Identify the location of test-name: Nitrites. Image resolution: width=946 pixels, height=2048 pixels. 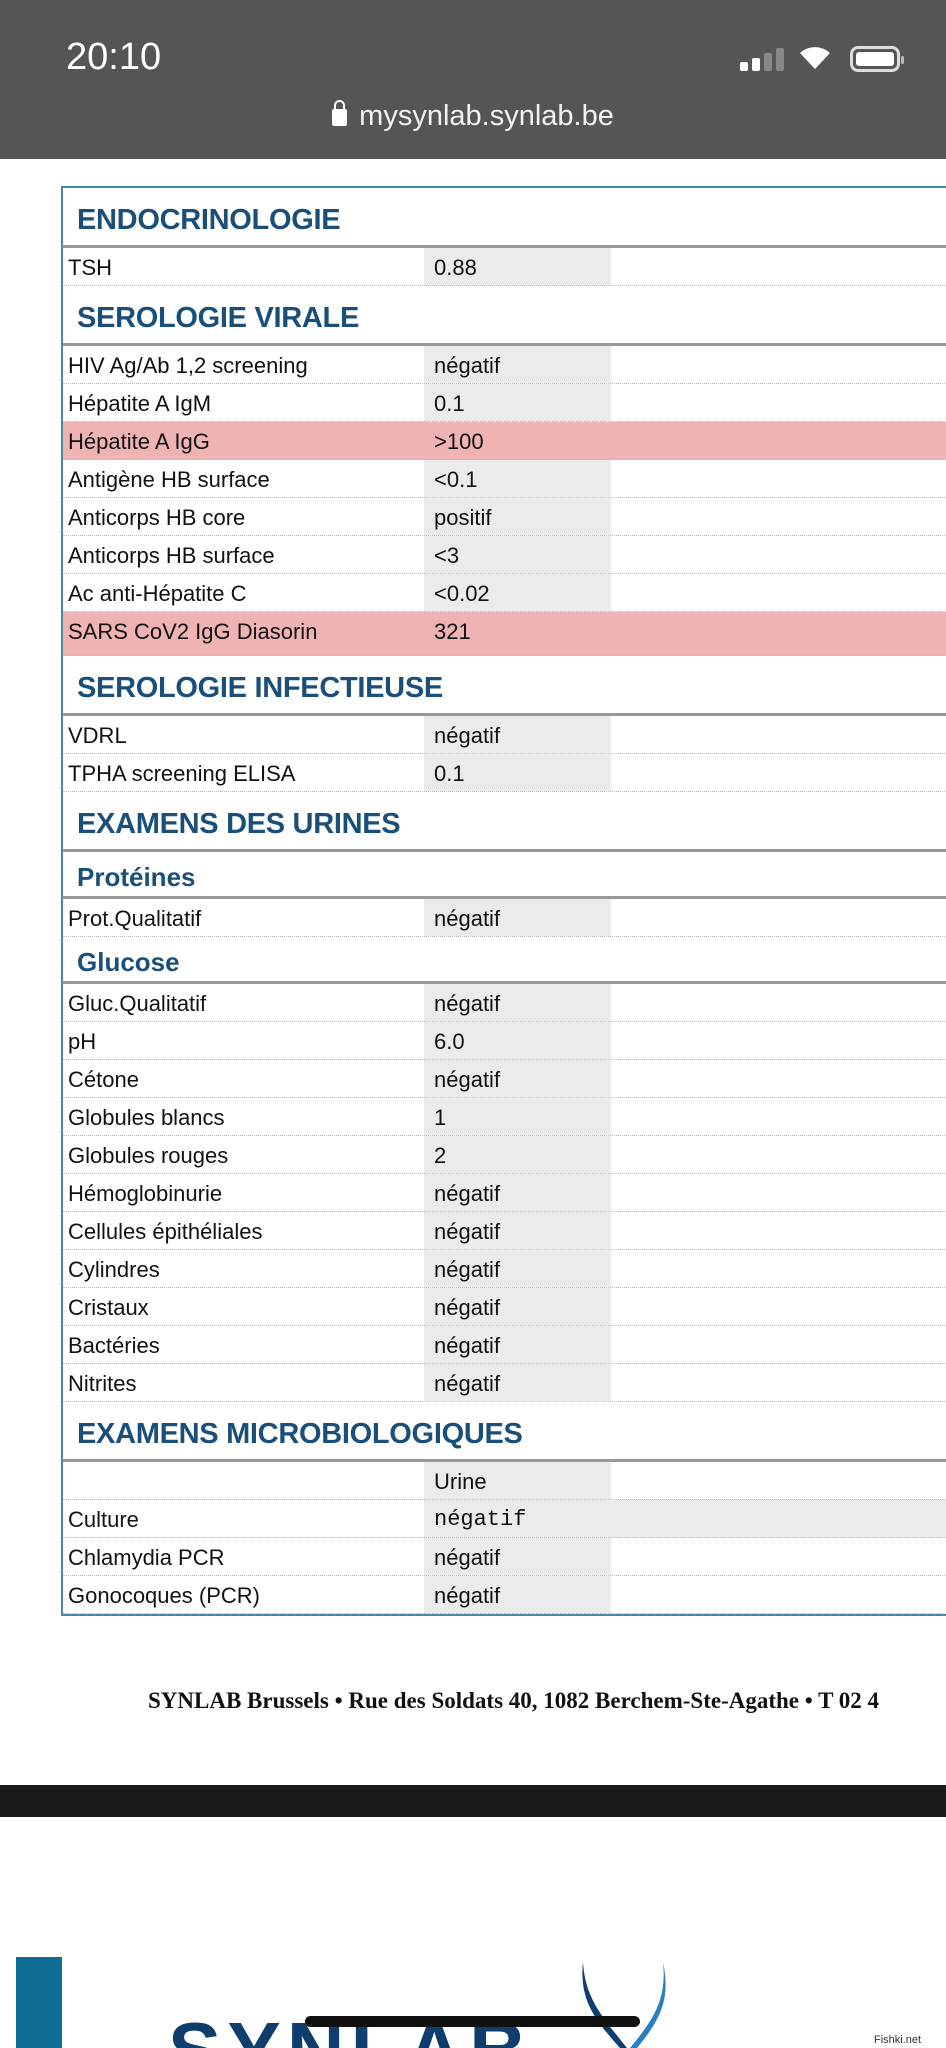
(102, 1383).